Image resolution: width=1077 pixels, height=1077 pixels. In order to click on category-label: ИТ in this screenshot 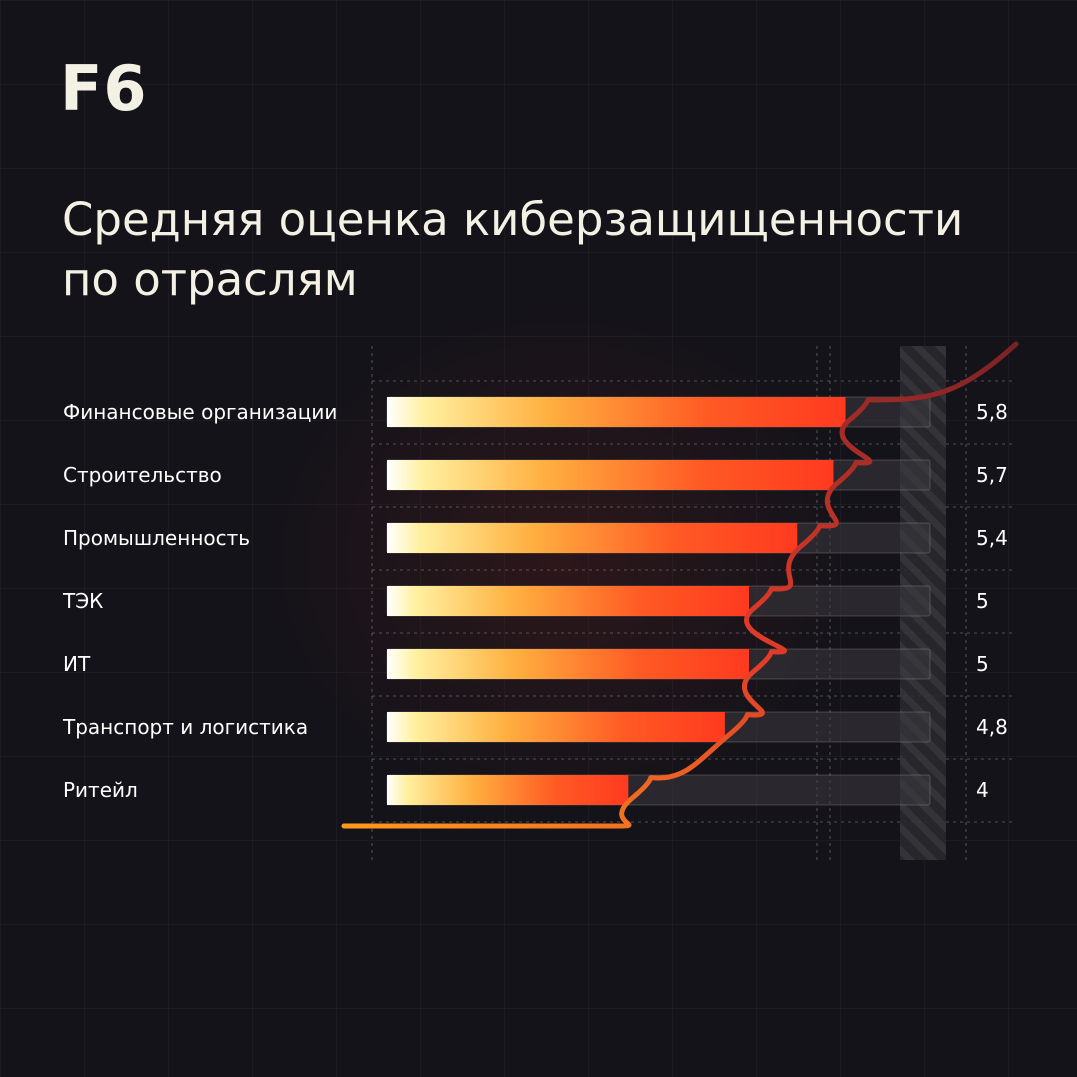, I will do `click(77, 664)`.